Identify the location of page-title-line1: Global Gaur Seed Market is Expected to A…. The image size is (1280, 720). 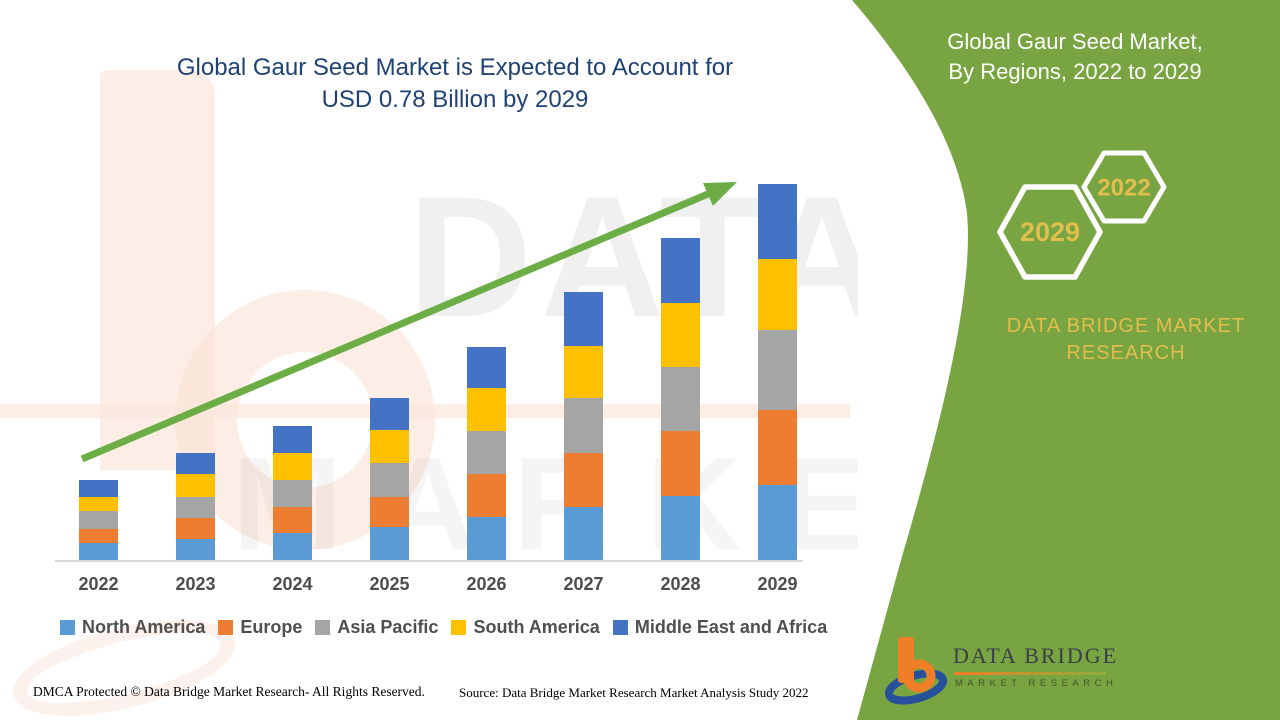
(455, 67).